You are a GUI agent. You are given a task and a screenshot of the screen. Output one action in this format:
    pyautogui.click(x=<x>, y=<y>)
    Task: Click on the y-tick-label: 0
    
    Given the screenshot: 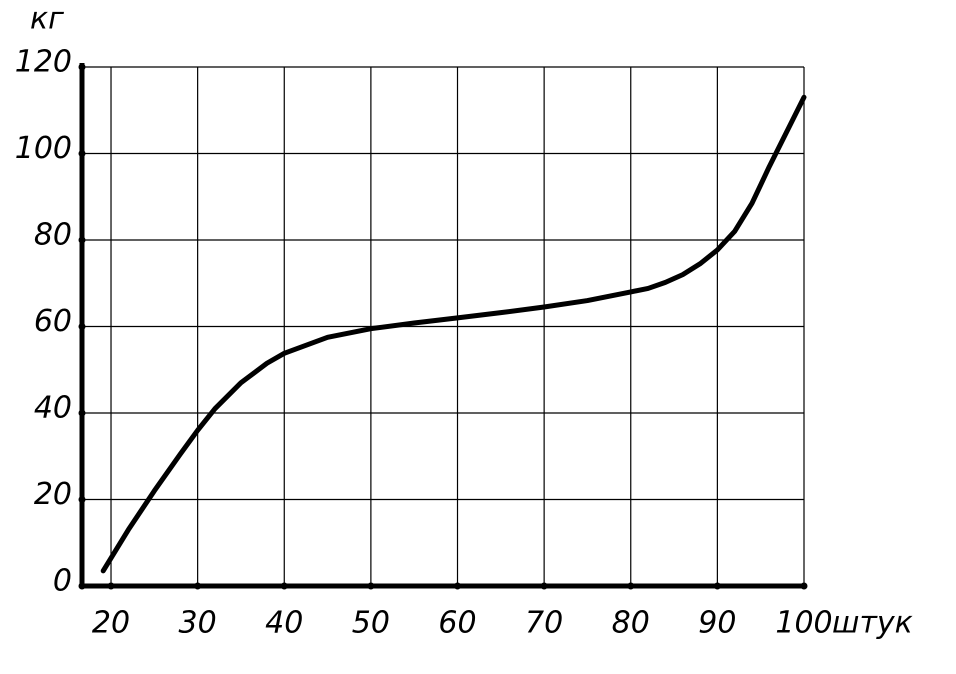 What is the action you would take?
    pyautogui.click(x=62, y=581)
    